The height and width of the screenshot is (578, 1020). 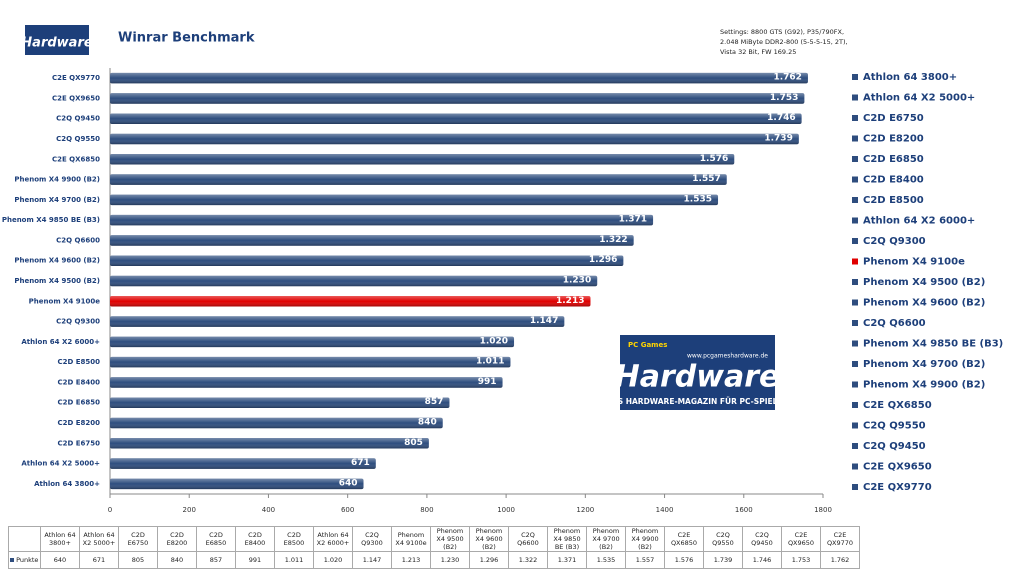 What do you see at coordinates (372, 560) in the screenshot?
I see `table-cell: 1.147` at bounding box center [372, 560].